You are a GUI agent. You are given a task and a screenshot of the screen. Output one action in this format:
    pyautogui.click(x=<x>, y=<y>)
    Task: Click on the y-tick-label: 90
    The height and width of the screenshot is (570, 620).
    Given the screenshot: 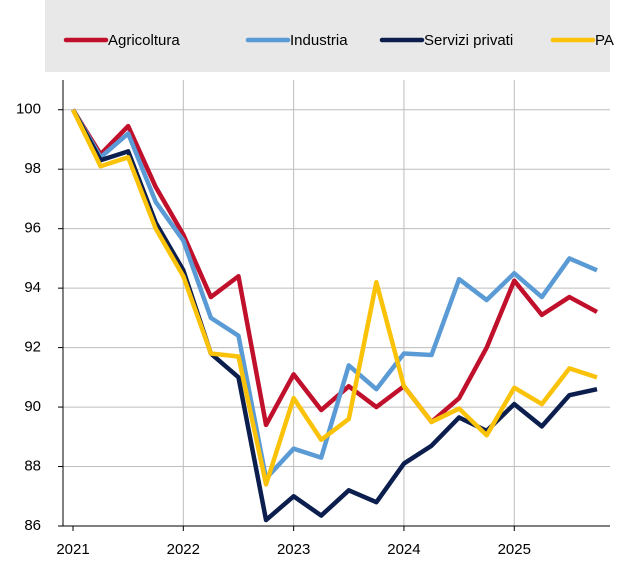 What is the action you would take?
    pyautogui.click(x=32, y=406)
    